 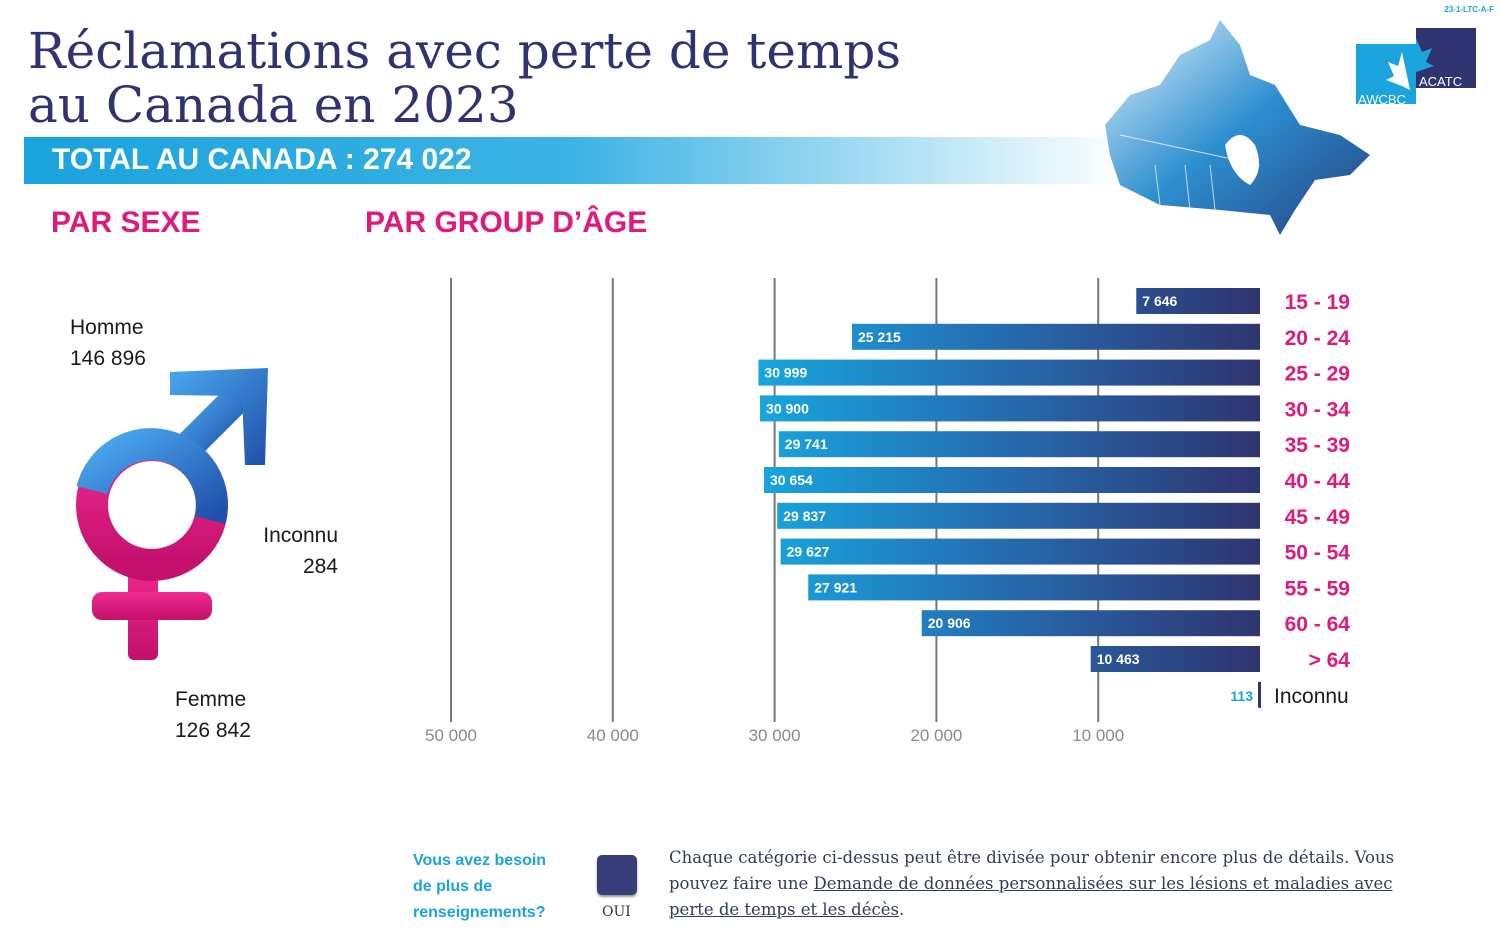 I want to click on oui-button, so click(x=617, y=875).